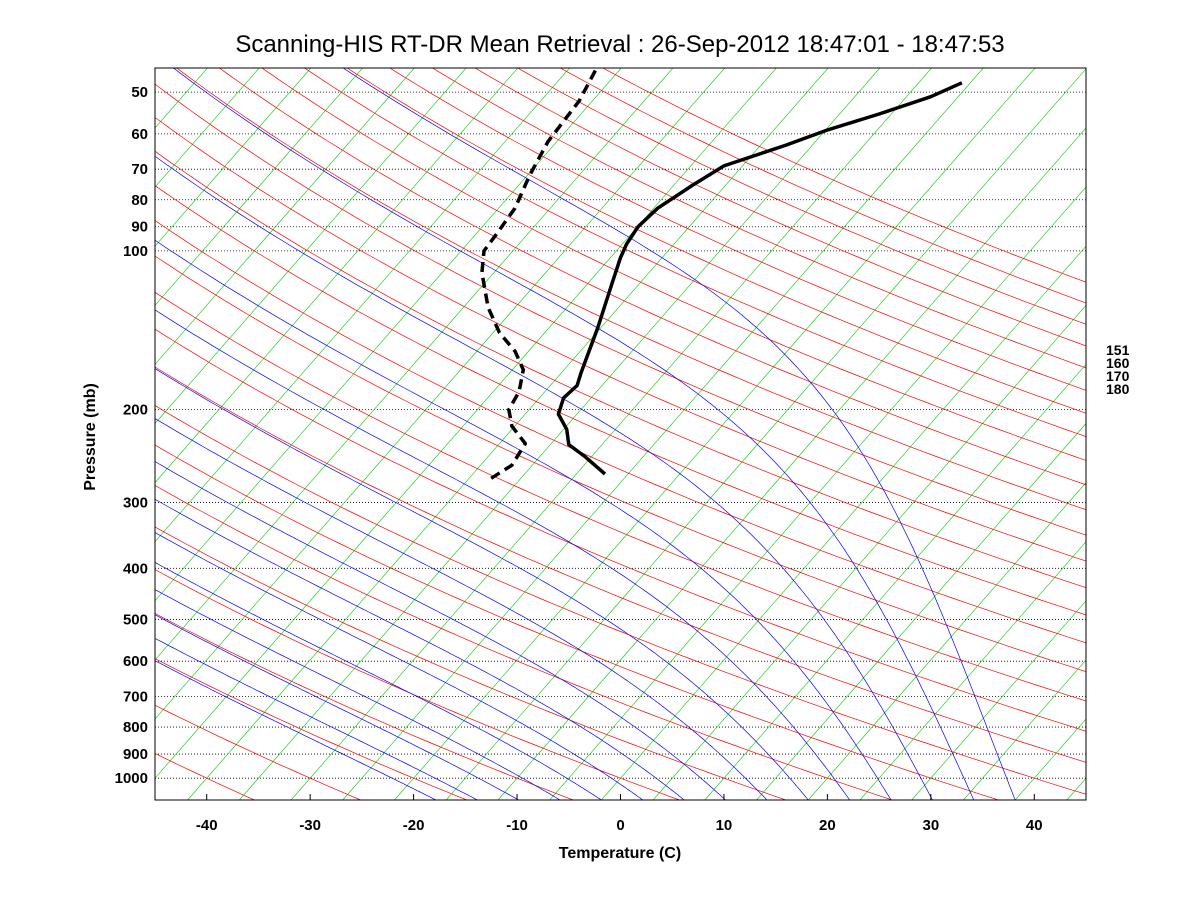 This screenshot has width=1200, height=900. What do you see at coordinates (131, 778) in the screenshot?
I see `y-tick-label-1000: 1000` at bounding box center [131, 778].